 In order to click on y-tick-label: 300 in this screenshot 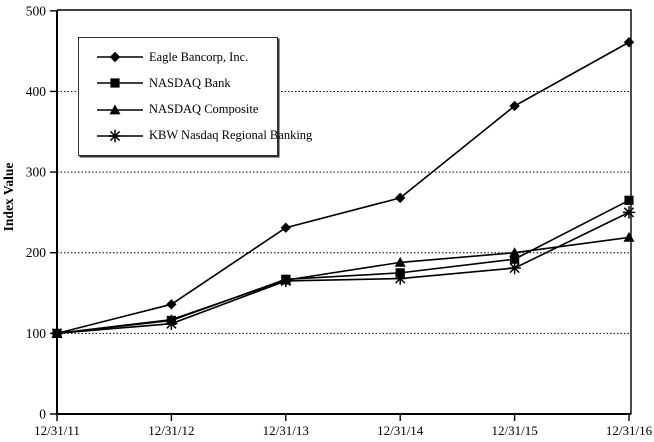, I will do `click(36, 172)`.